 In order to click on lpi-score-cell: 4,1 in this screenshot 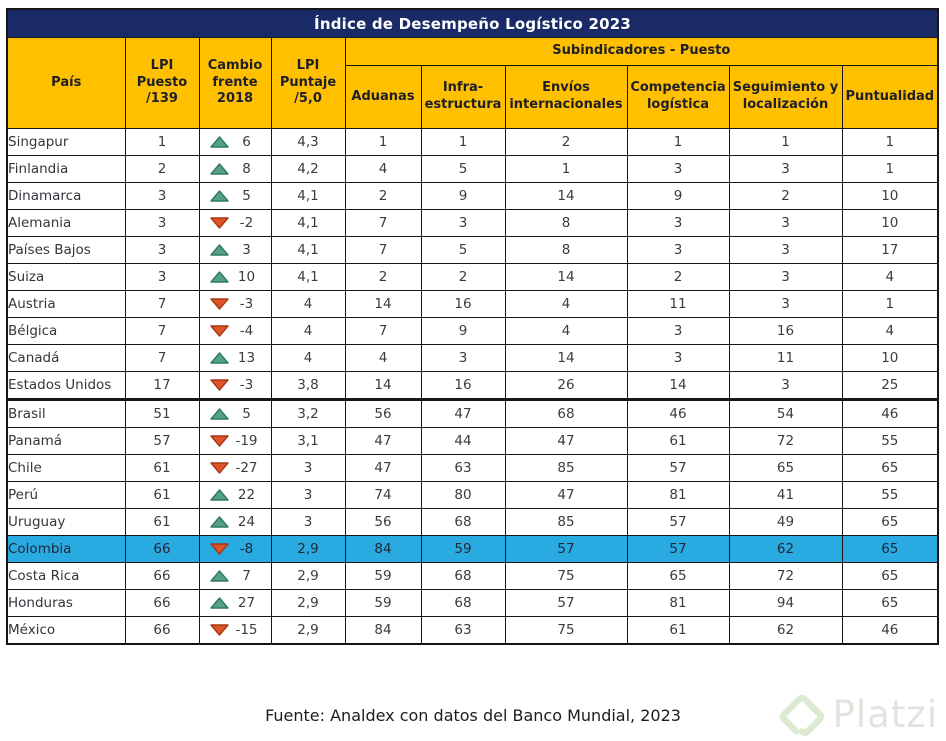, I will do `click(308, 196)`.